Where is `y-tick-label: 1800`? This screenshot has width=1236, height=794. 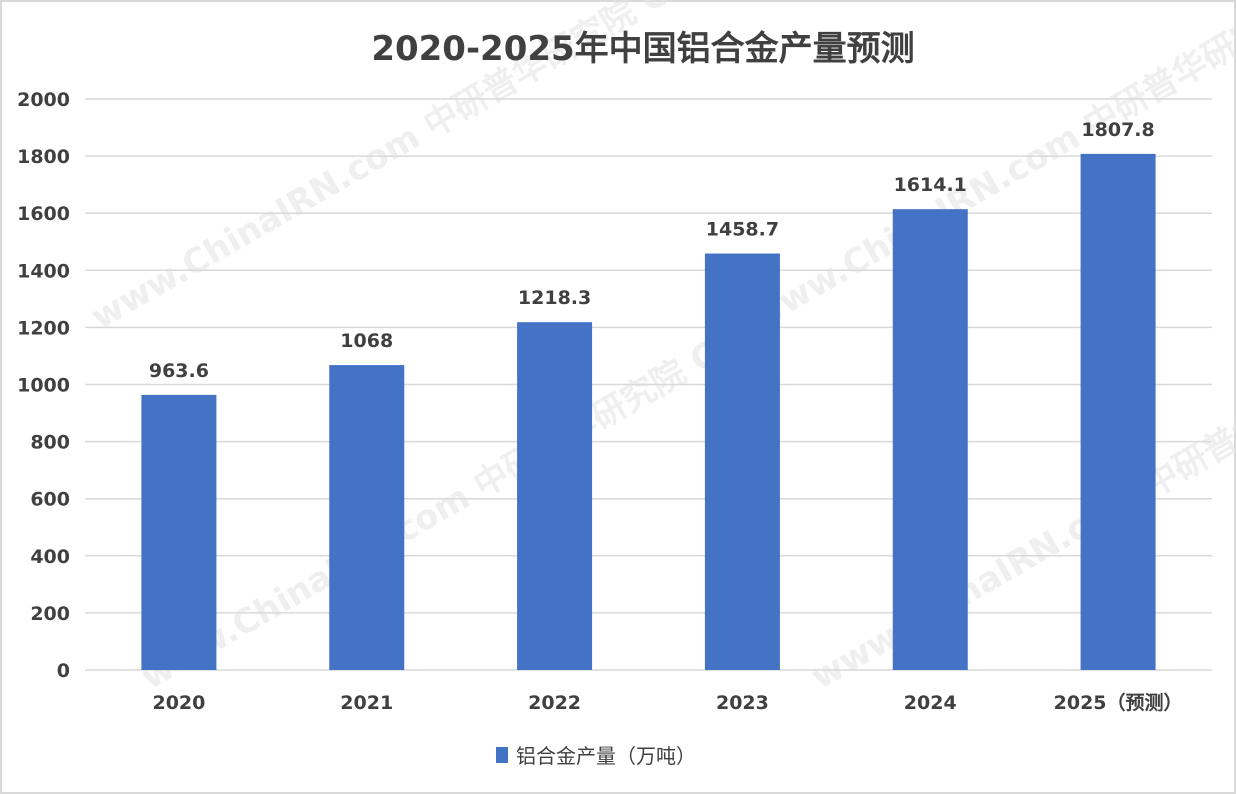 y-tick-label: 1800 is located at coordinates (43, 157).